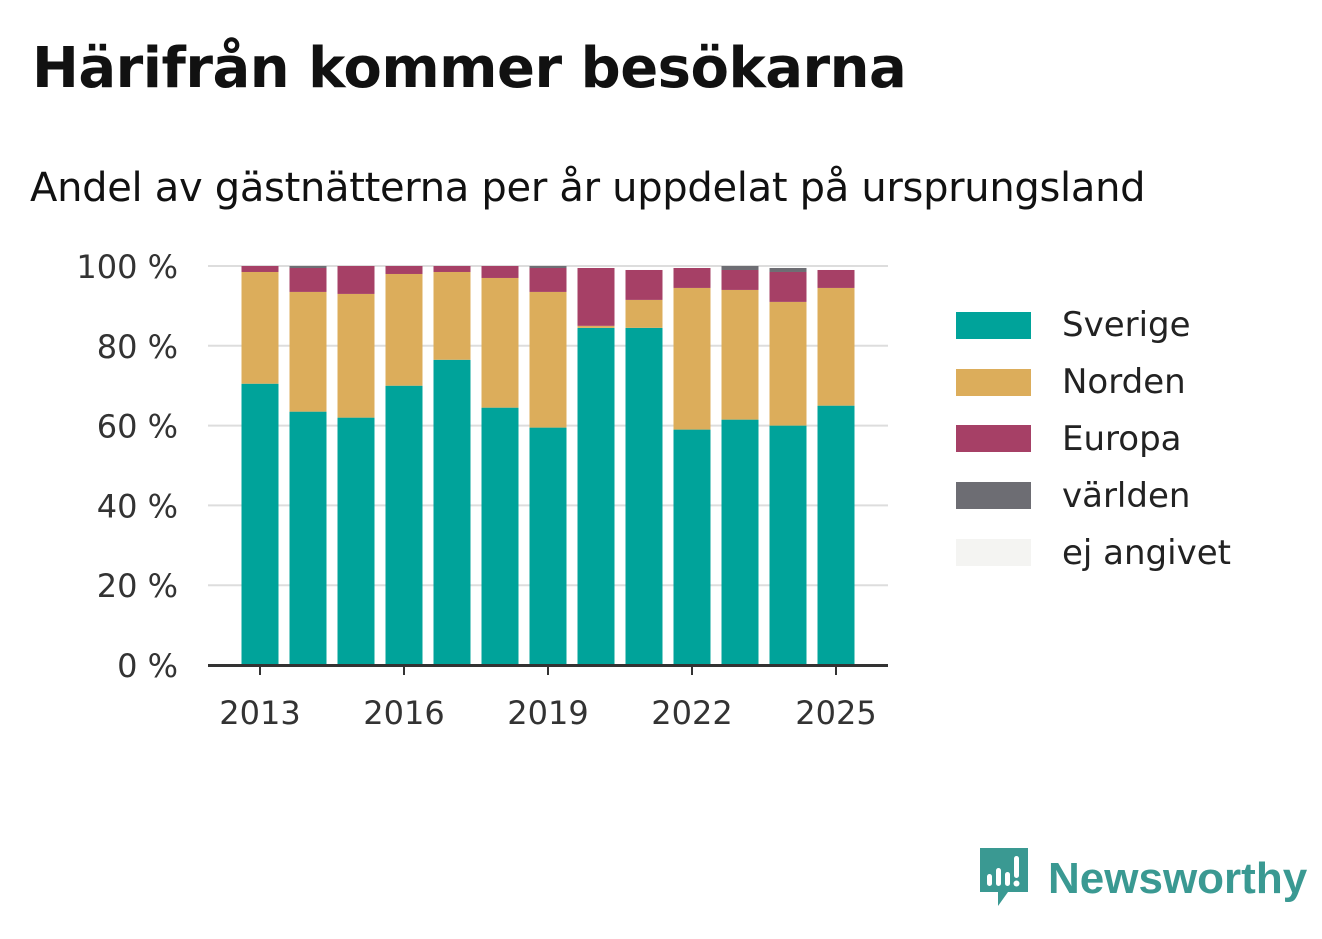  What do you see at coordinates (836, 535) in the screenshot?
I see `bar-segment-Sverige: Sverige 2025` at bounding box center [836, 535].